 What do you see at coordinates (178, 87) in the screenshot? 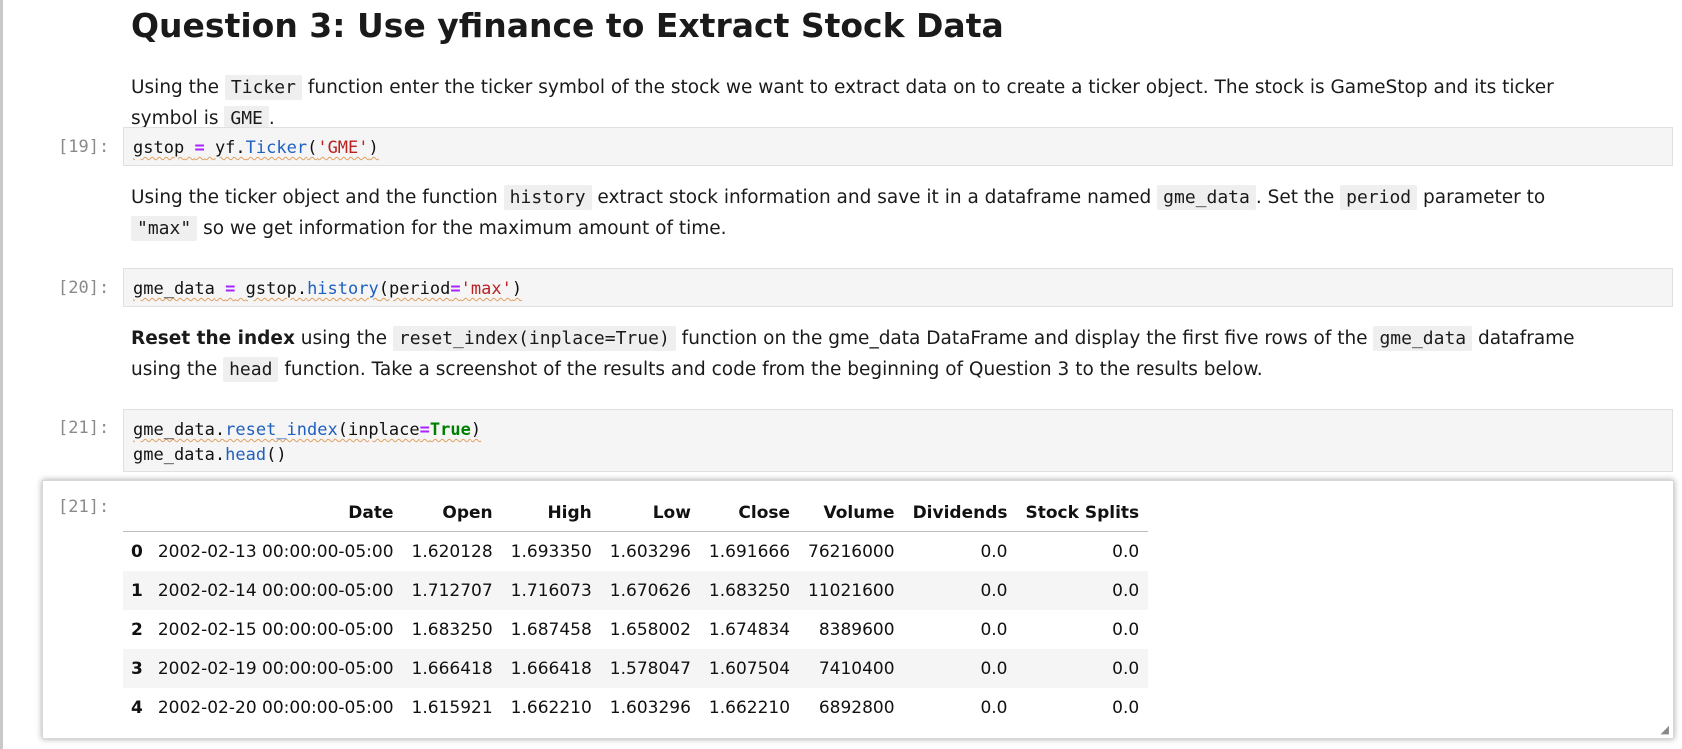
I see `md1-text: Using the` at bounding box center [178, 87].